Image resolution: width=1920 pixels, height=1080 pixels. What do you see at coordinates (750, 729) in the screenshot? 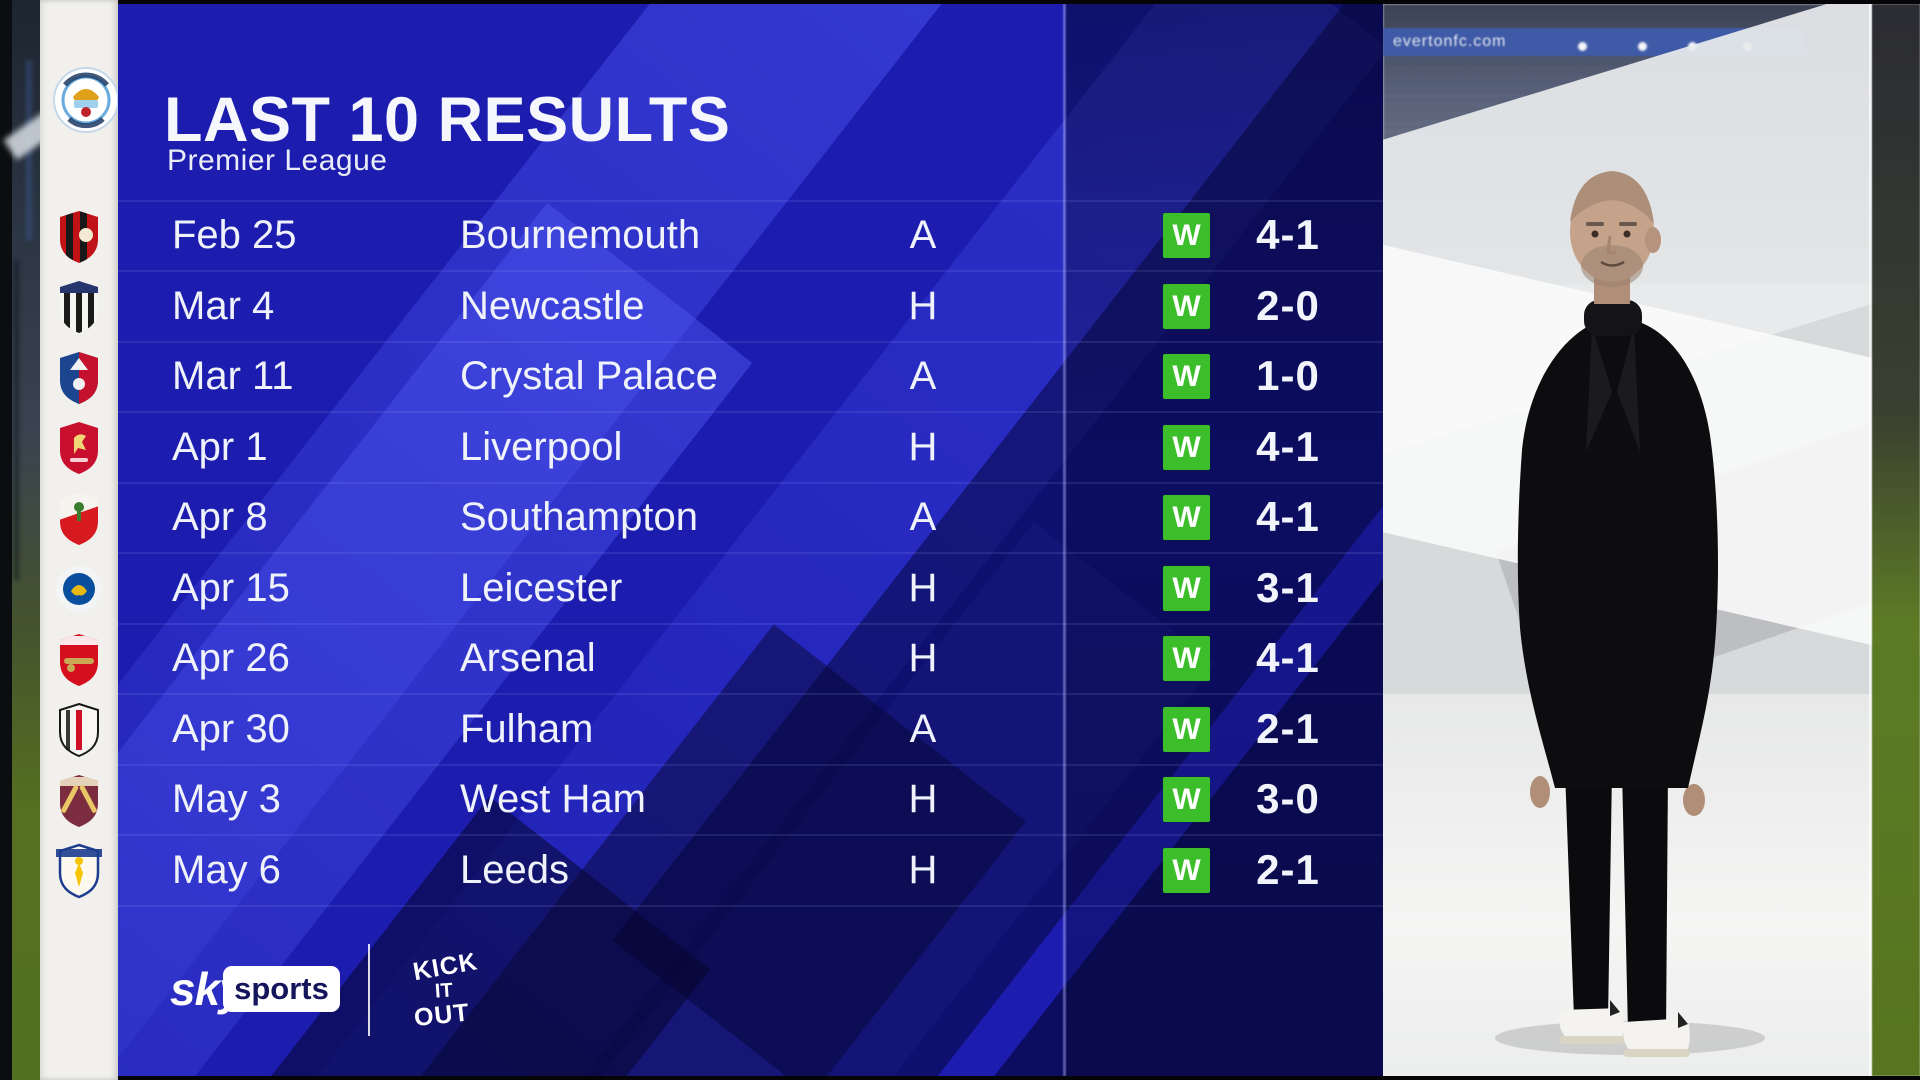
I see `result-row: Apr 30 Fulham A W 2-1` at bounding box center [750, 729].